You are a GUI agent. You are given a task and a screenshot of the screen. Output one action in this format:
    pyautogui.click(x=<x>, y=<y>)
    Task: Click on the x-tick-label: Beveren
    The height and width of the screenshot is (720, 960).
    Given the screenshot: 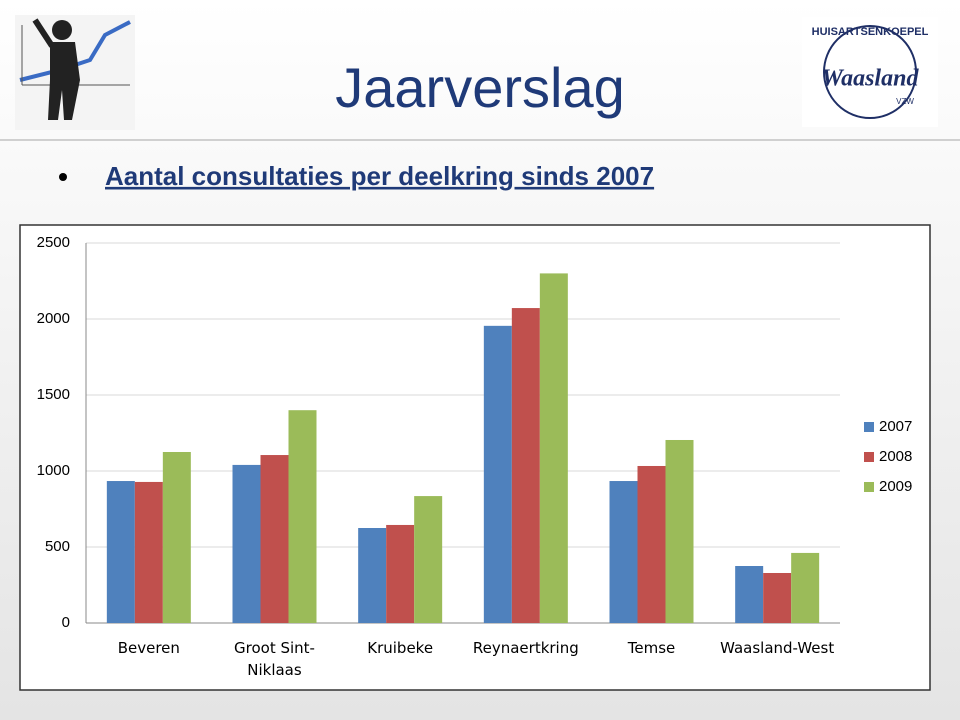 What is the action you would take?
    pyautogui.click(x=148, y=648)
    